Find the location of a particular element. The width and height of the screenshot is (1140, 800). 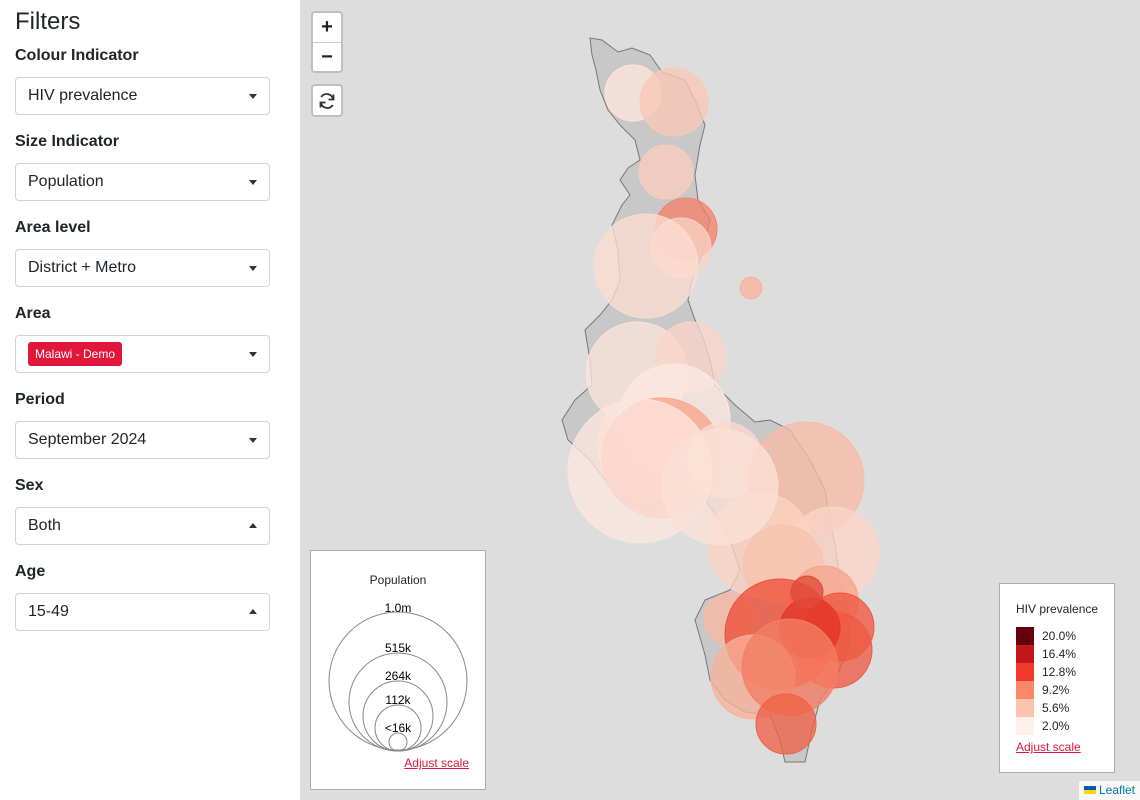

legend-label: 5.6% is located at coordinates (1056, 708).